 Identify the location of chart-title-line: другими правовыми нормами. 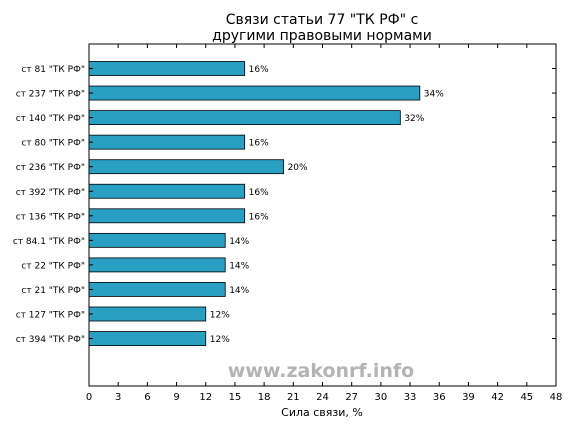
(322, 36).